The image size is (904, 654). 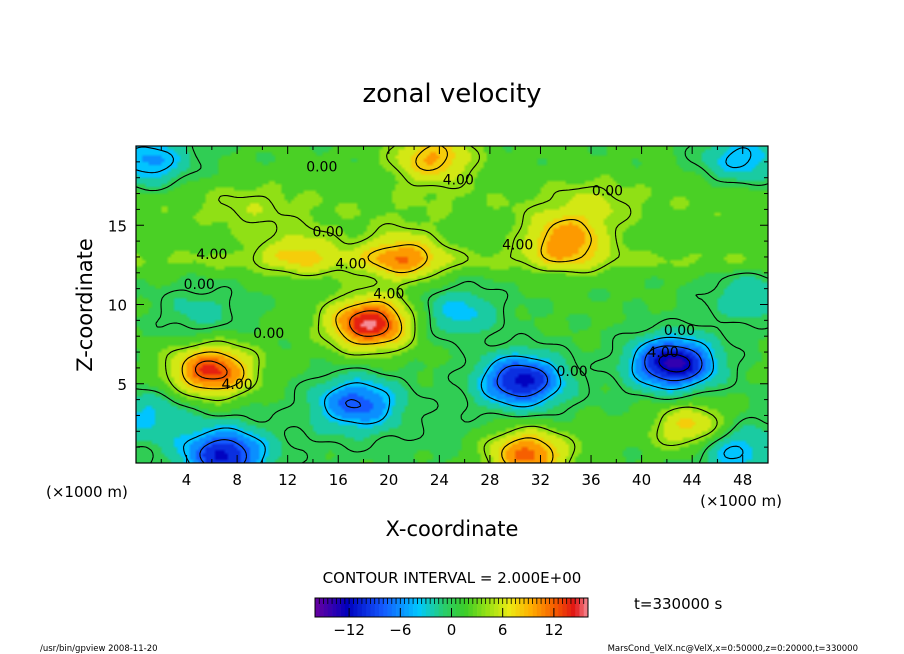 I want to click on x-tick-label: 40, so click(x=641, y=480).